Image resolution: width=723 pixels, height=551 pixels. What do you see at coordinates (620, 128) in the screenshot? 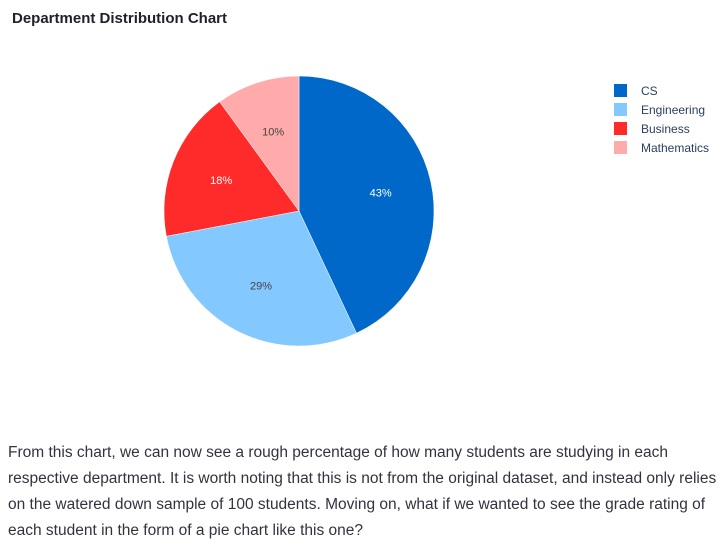
I see `legend-swatch-business` at bounding box center [620, 128].